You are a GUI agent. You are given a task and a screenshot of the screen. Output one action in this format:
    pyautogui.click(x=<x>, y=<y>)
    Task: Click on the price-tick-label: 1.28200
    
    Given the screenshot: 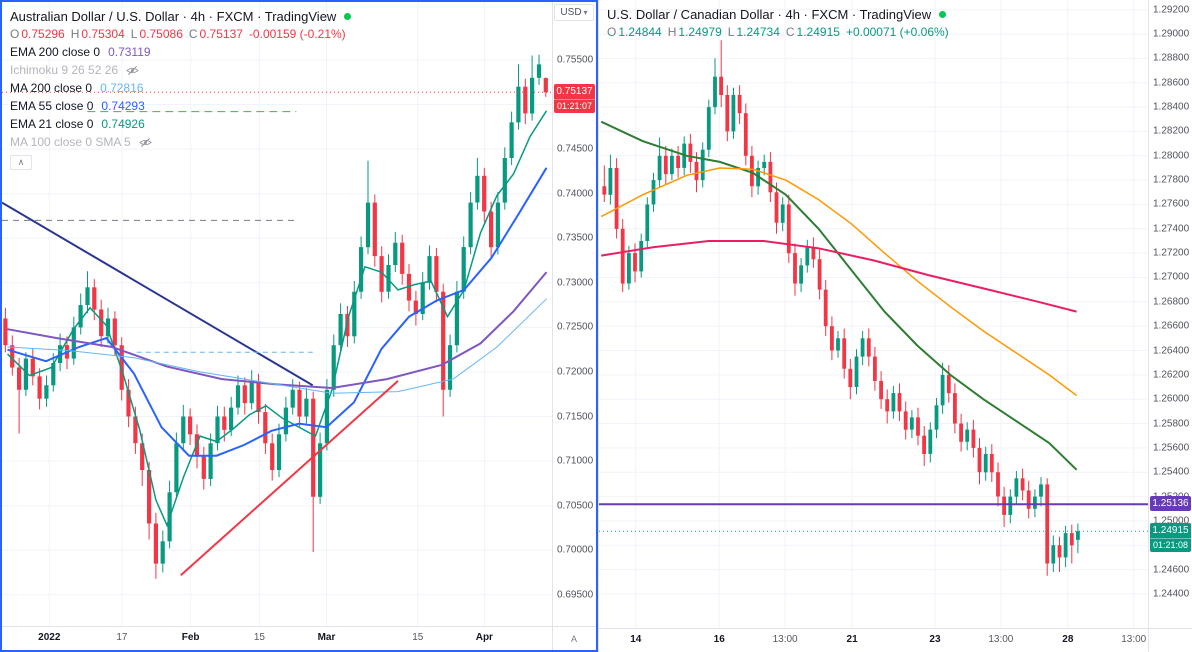 What is the action you would take?
    pyautogui.click(x=1171, y=131)
    